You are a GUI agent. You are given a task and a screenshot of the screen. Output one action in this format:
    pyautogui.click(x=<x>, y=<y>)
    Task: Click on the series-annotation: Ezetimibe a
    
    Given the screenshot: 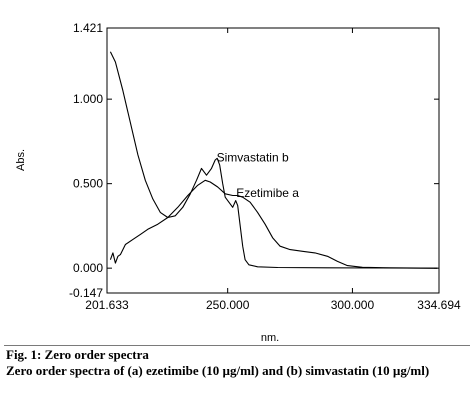 What is the action you would take?
    pyautogui.click(x=267, y=193)
    